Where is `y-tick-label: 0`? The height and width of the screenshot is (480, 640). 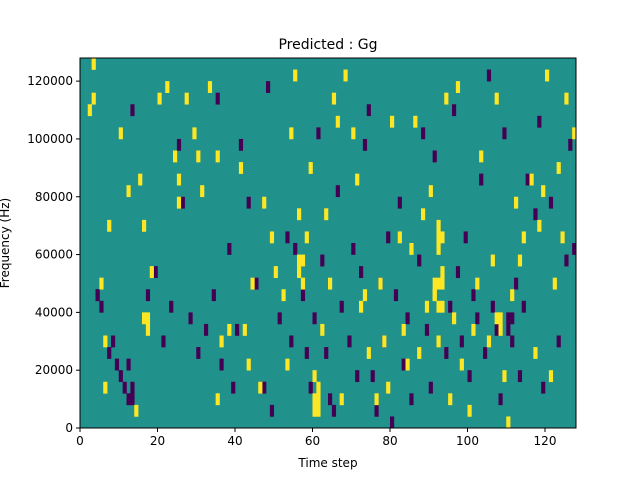
y-tick-label: 0 is located at coordinates (69, 428).